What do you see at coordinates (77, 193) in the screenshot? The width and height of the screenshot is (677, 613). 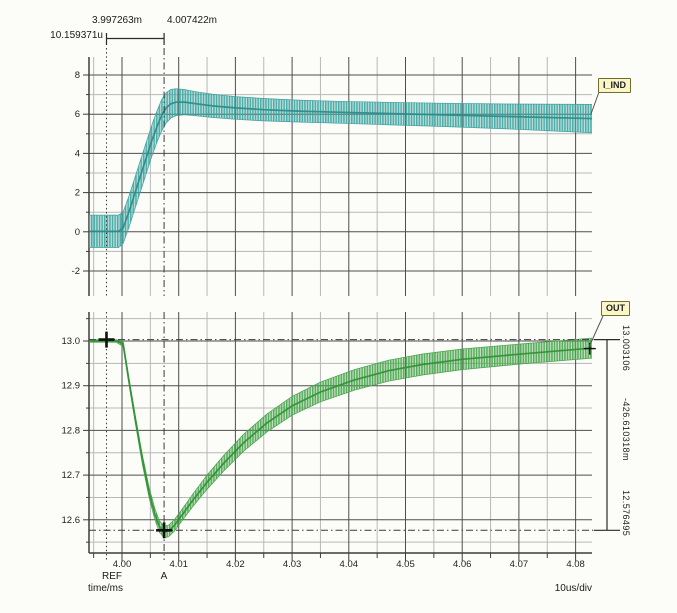 I see `y-tick-label: 2` at bounding box center [77, 193].